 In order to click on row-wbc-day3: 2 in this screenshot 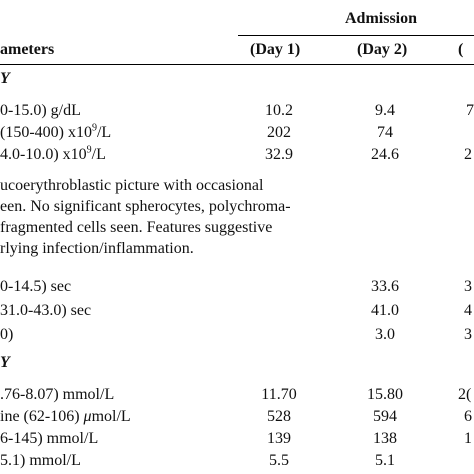, I will do `click(468, 154)`.